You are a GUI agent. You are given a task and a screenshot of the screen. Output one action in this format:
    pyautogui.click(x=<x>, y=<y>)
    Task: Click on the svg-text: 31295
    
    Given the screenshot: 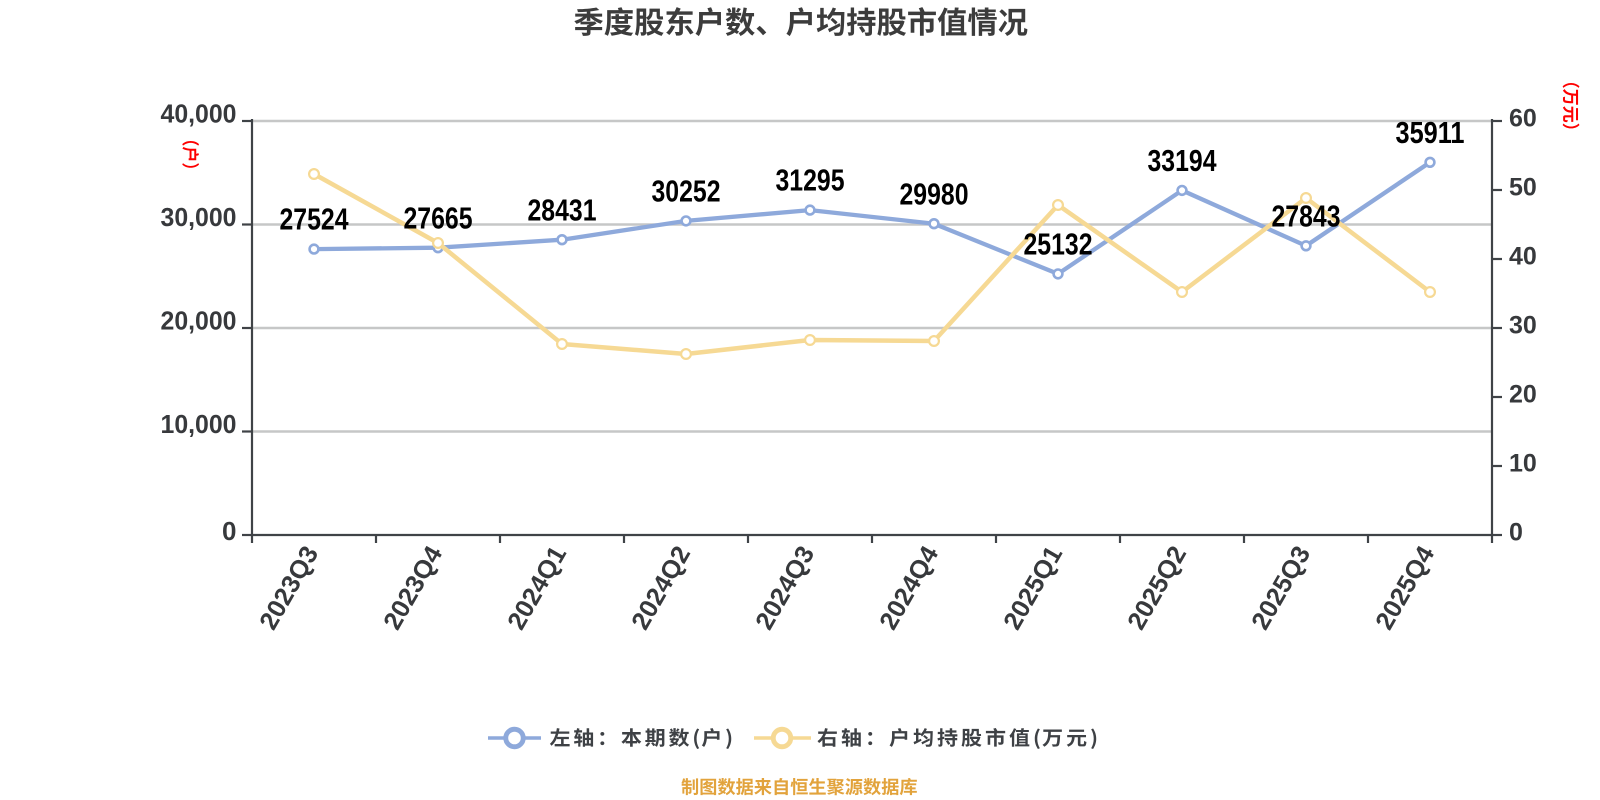 What is the action you would take?
    pyautogui.click(x=810, y=181)
    